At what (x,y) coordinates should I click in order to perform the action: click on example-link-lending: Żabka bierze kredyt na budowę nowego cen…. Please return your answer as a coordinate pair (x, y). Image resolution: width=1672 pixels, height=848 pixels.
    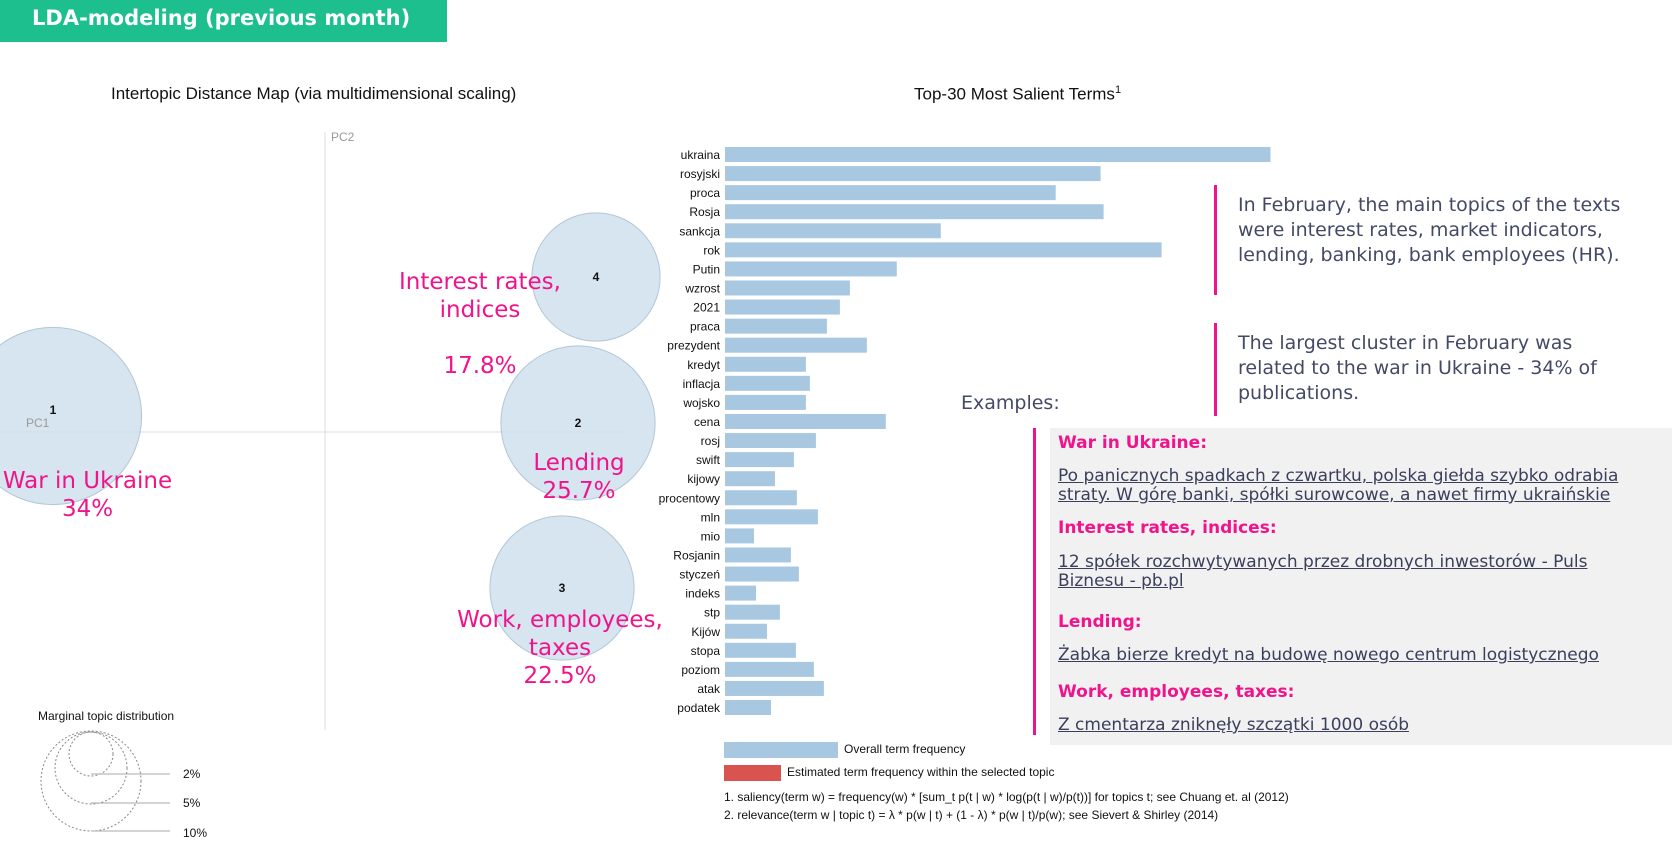
    Looking at the image, I should click on (1328, 655).